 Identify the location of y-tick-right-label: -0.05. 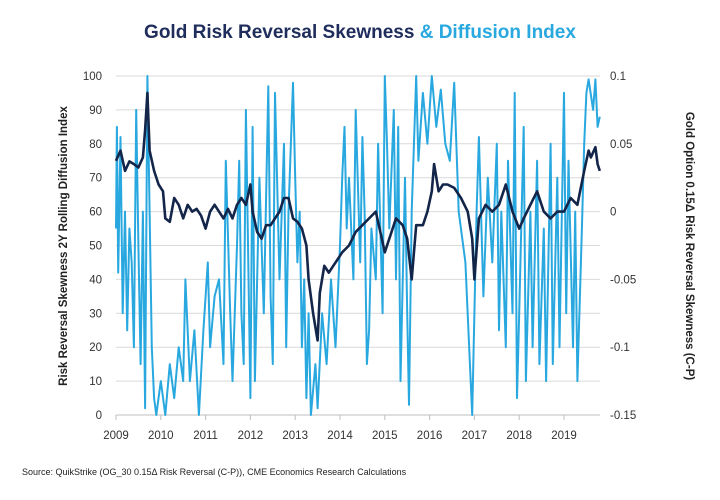
(623, 280).